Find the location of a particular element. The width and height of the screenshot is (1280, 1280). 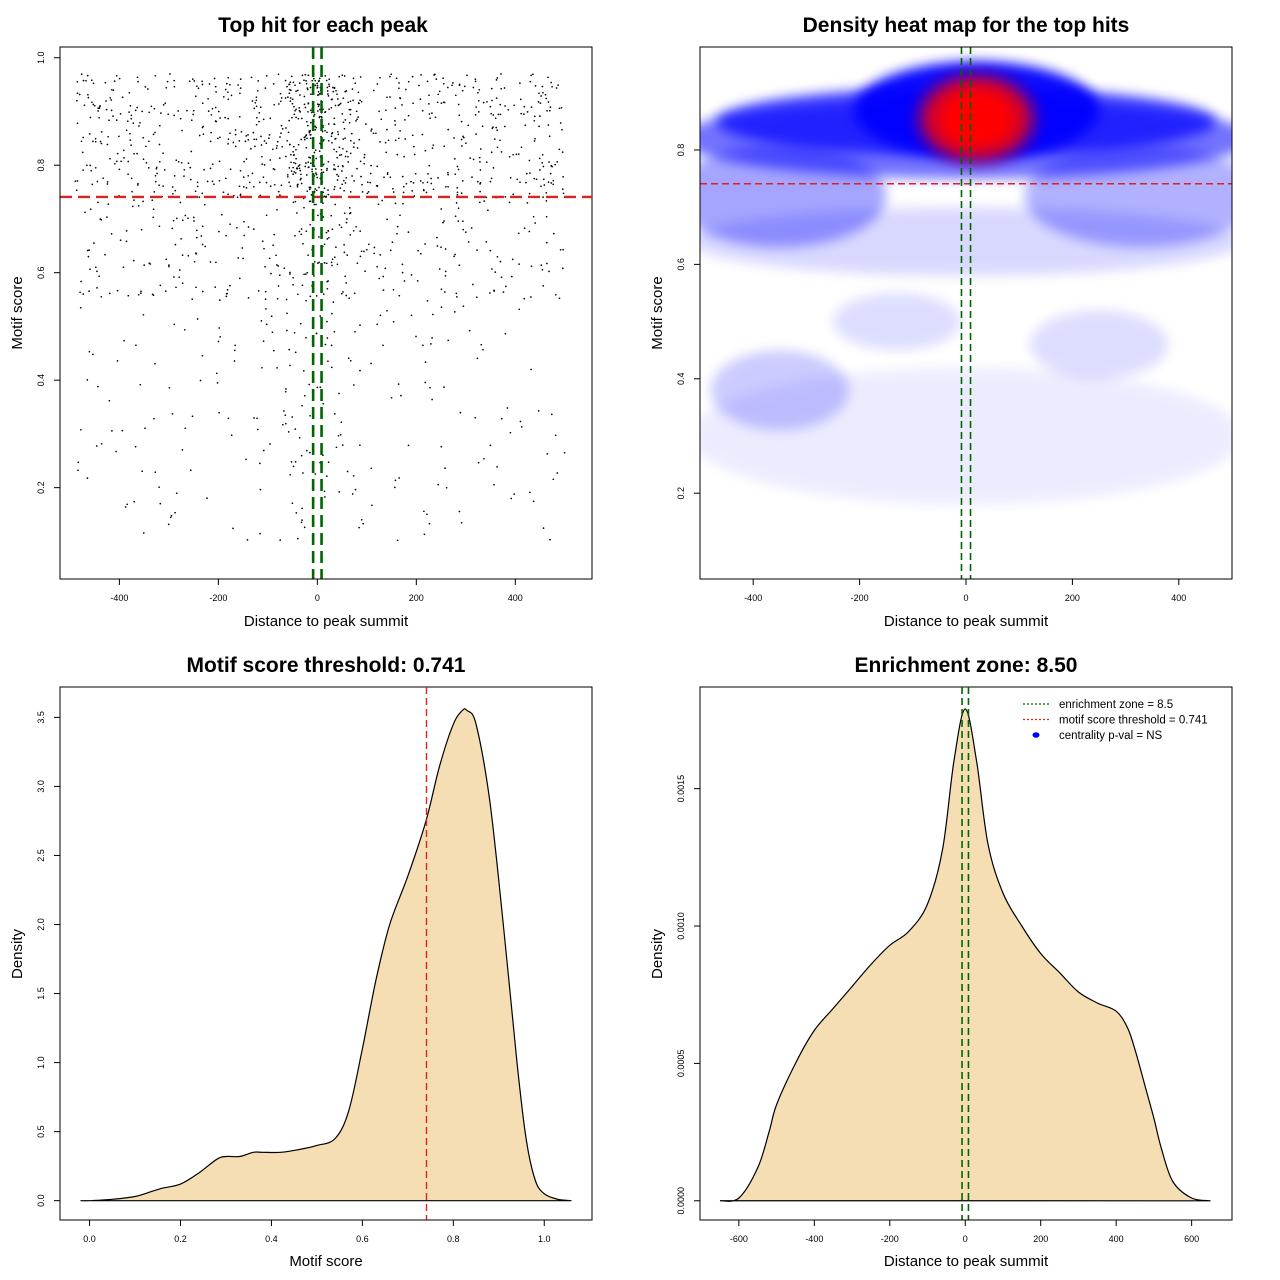

y-tick-label: 0.4 is located at coordinates (41, 380).